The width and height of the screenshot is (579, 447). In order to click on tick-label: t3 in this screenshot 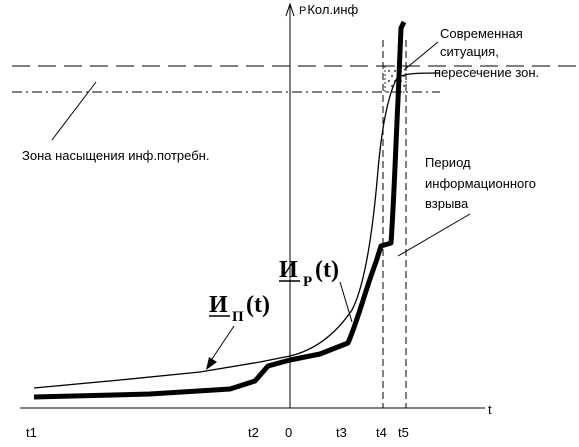, I will do `click(341, 432)`.